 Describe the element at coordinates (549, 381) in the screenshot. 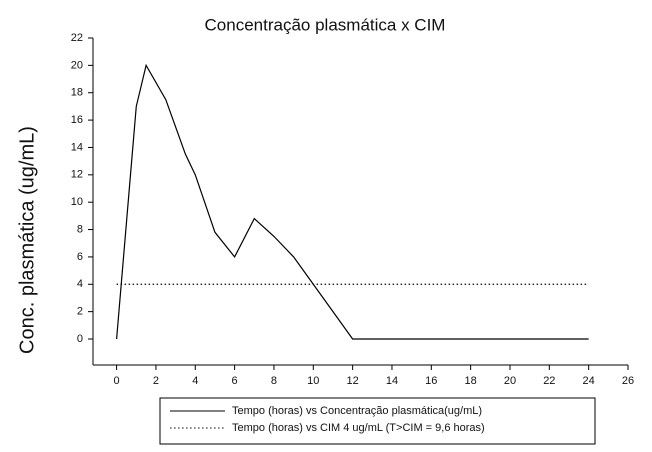

I see `x-tick-label: 22` at that location.